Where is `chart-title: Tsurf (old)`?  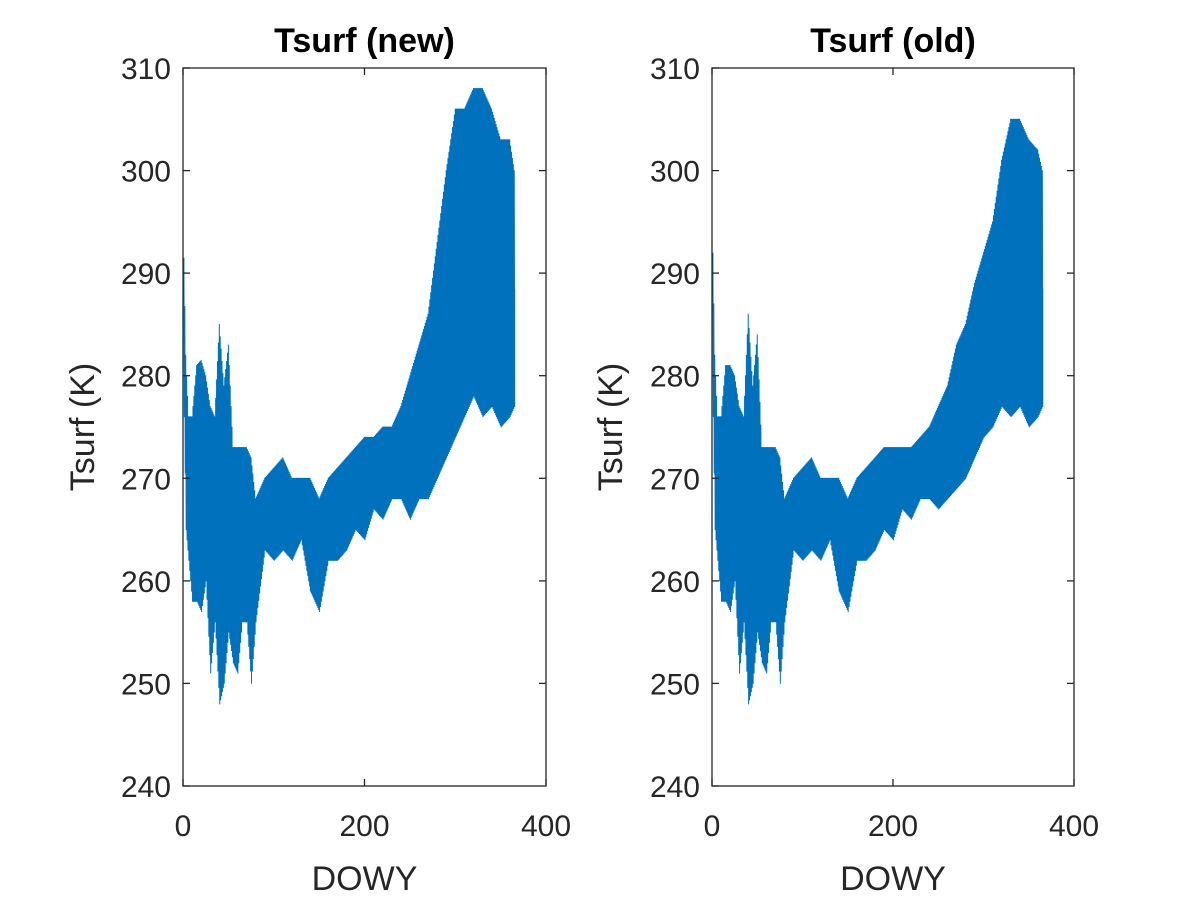 chart-title: Tsurf (old) is located at coordinates (893, 41).